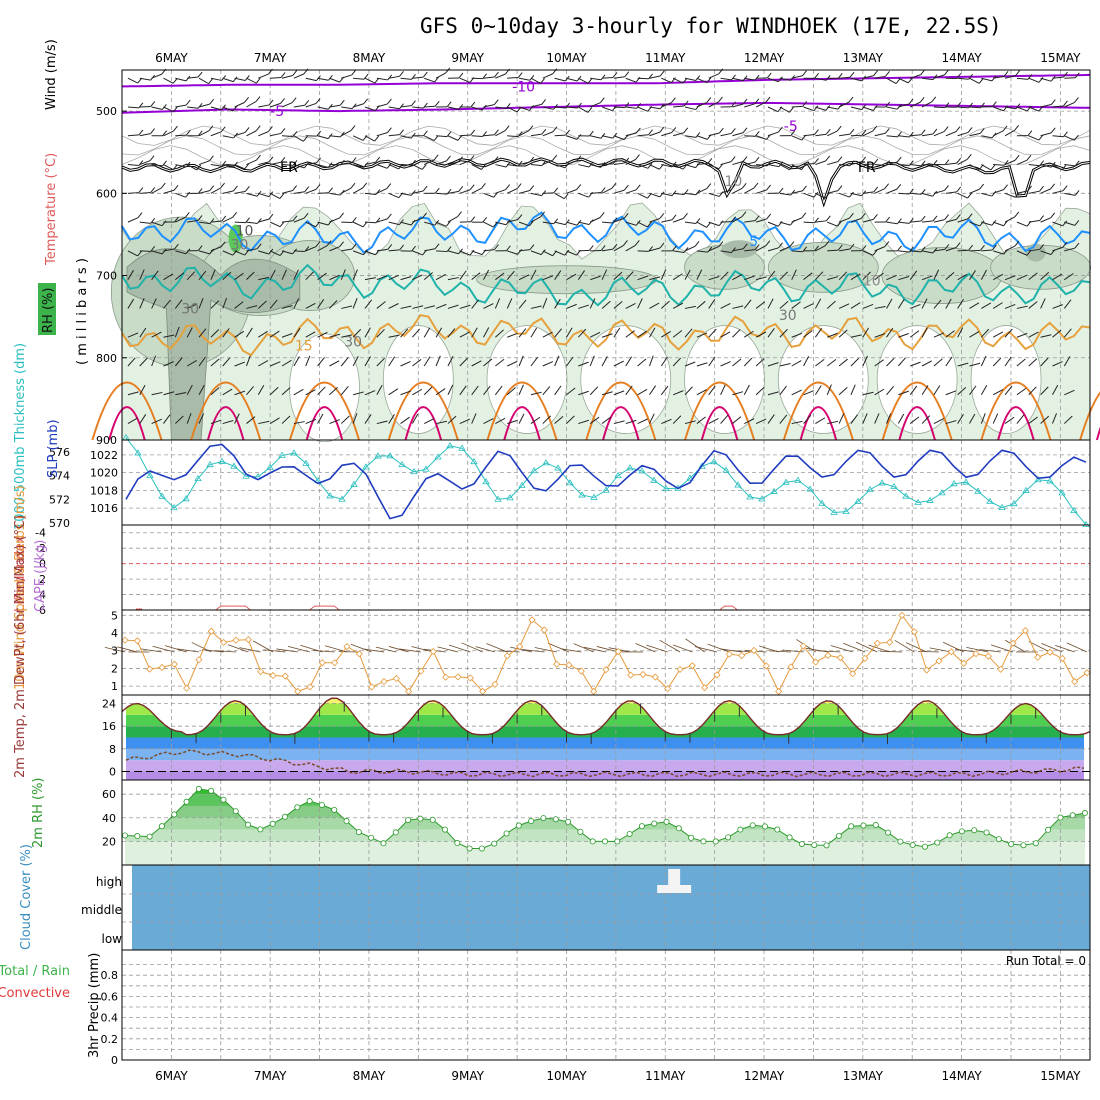 This screenshot has height=1100, width=1100. What do you see at coordinates (171, 1076) in the screenshot?
I see `bottom-date-6may: 6MAY` at bounding box center [171, 1076].